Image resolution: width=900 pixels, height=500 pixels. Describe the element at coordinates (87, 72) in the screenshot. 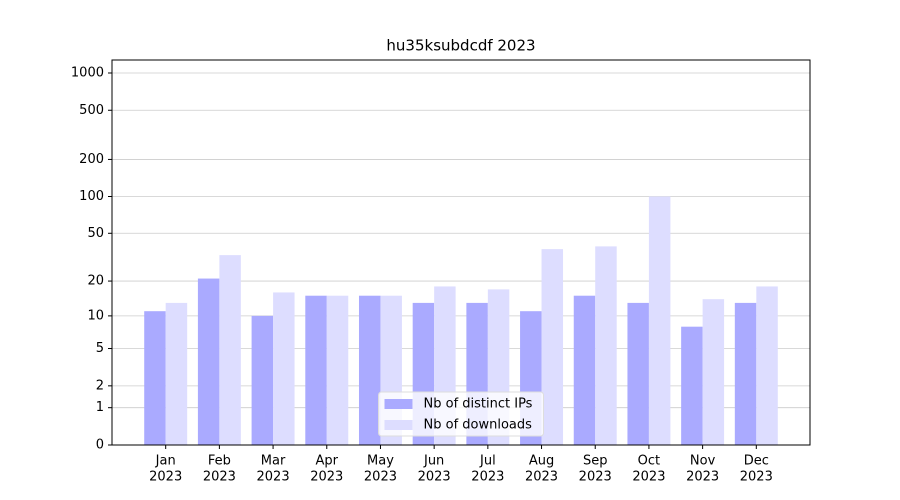

I see `y-tick-label: 1000` at that location.